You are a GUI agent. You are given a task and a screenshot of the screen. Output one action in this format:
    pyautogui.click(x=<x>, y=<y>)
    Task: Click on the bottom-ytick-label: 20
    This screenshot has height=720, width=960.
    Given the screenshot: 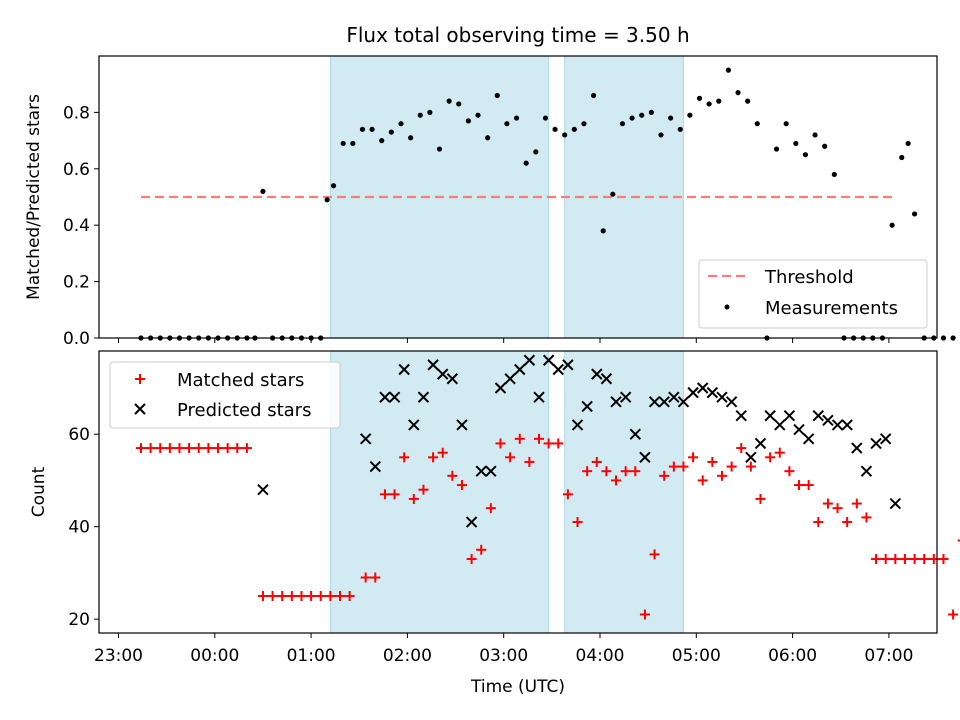 What is the action you would take?
    pyautogui.click(x=79, y=620)
    